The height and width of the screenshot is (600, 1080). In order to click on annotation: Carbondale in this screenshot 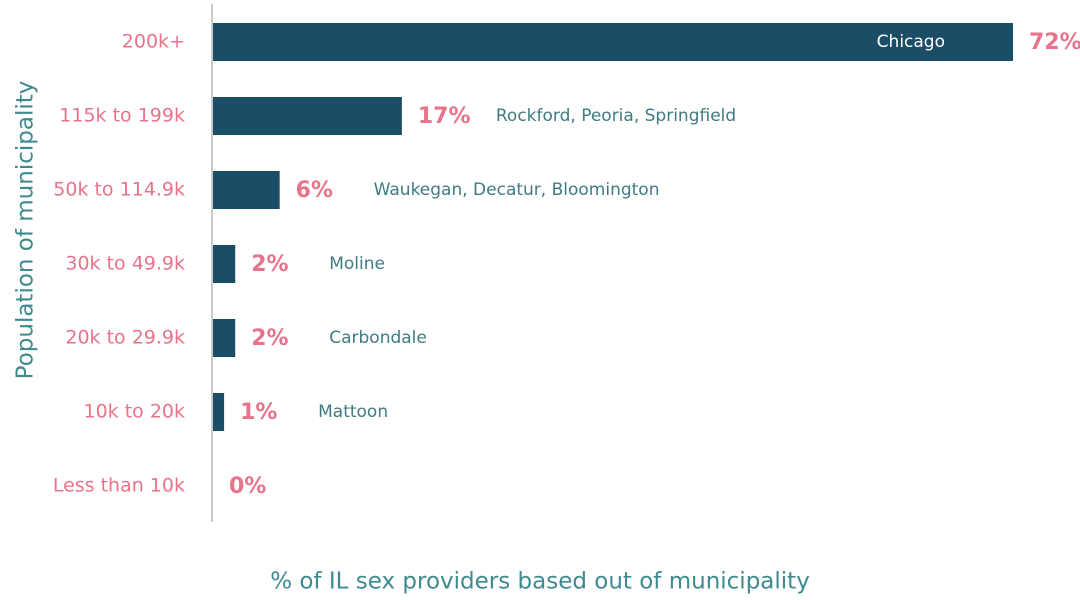, I will do `click(378, 338)`.